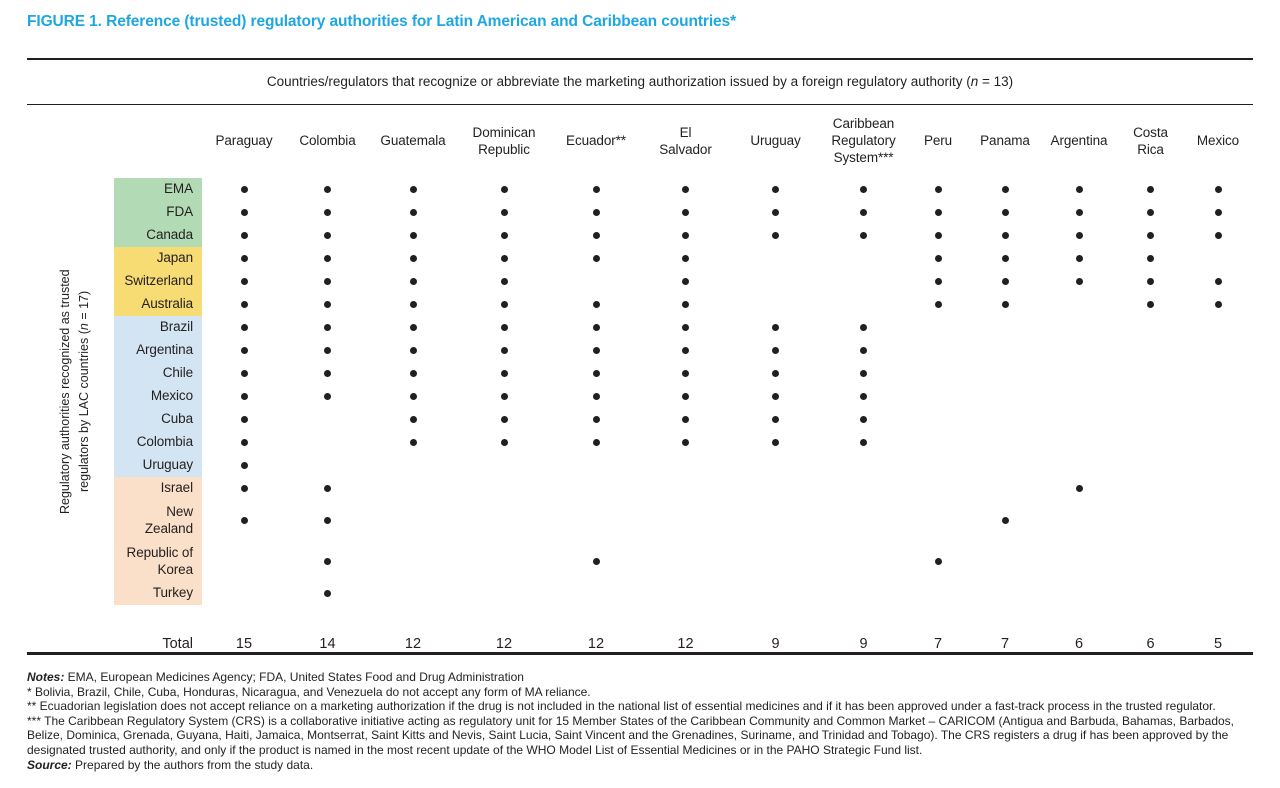  What do you see at coordinates (158, 258) in the screenshot?
I see `row-label-japan: Japan` at bounding box center [158, 258].